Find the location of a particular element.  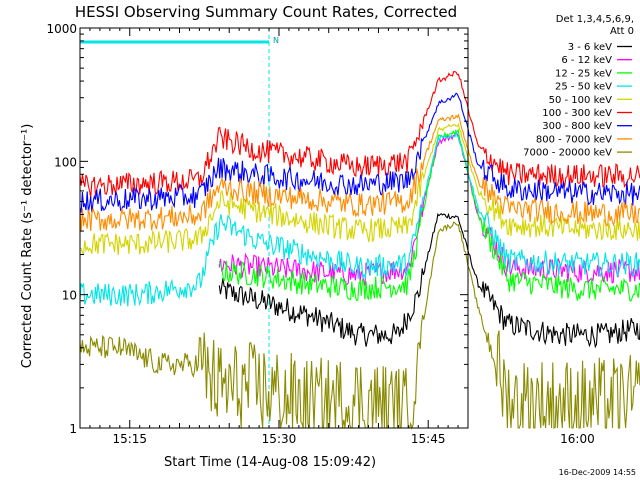

legend-label: 800 - 7000 keV is located at coordinates (574, 139).